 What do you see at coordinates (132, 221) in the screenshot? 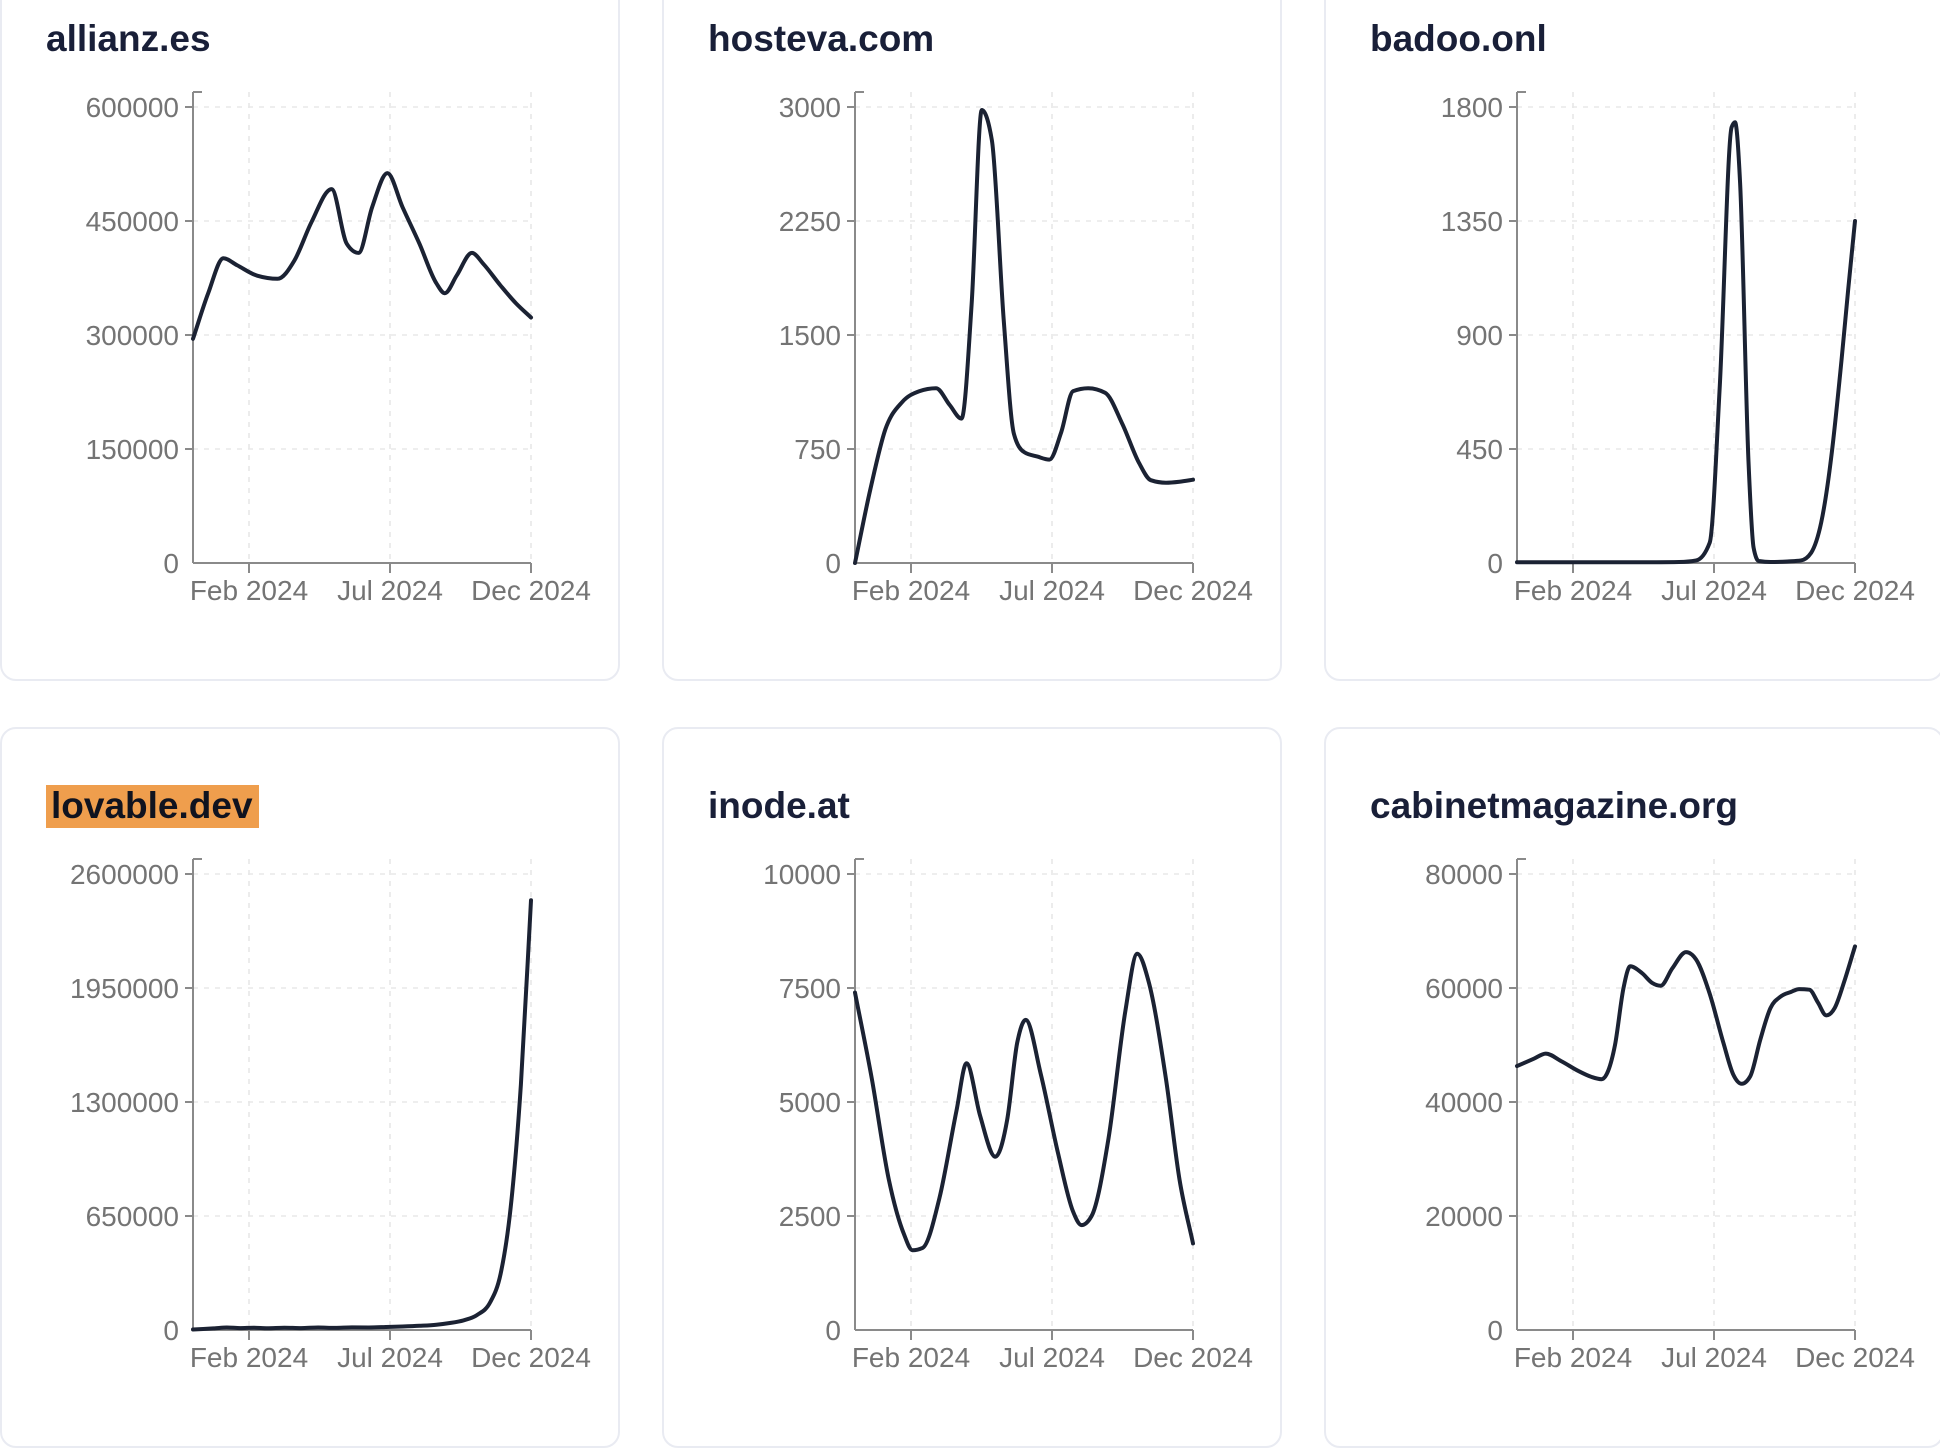
I see `y-tick-label: 450000` at bounding box center [132, 221].